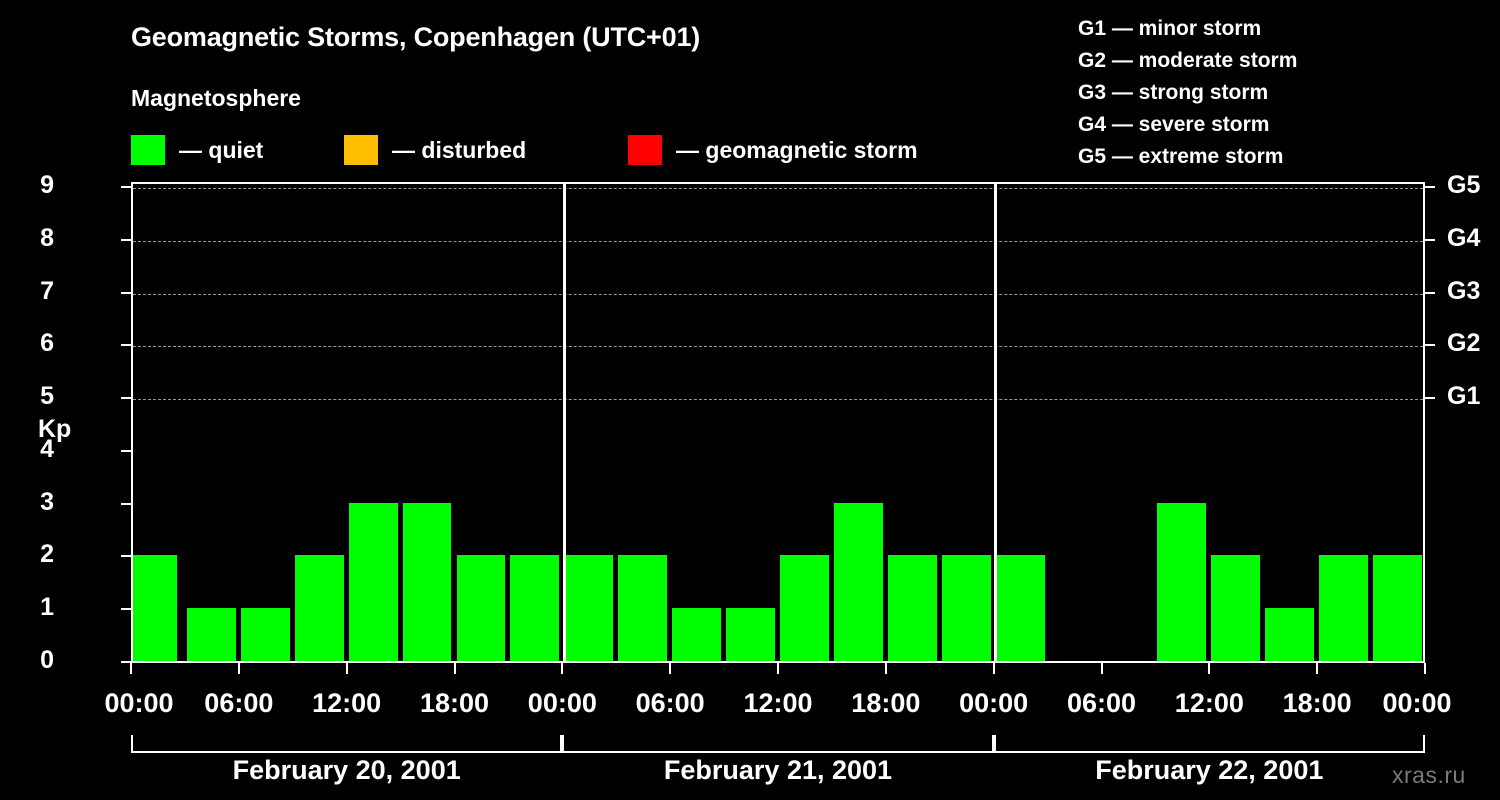 This screenshot has height=800, width=1500. Describe the element at coordinates (416, 37) in the screenshot. I see `page-title: Geomagnetic Storms, Copenhagen (UTC+01)` at that location.